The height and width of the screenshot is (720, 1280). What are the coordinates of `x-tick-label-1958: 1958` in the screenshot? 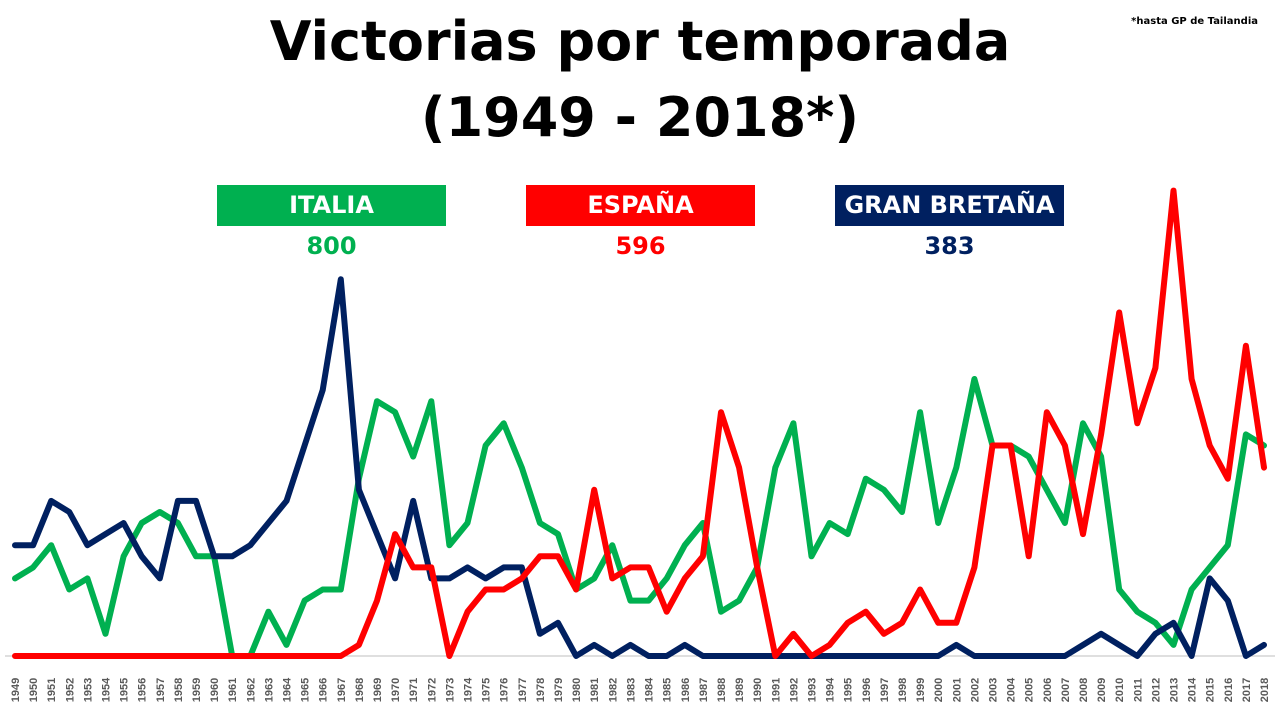 It's located at (179, 690).